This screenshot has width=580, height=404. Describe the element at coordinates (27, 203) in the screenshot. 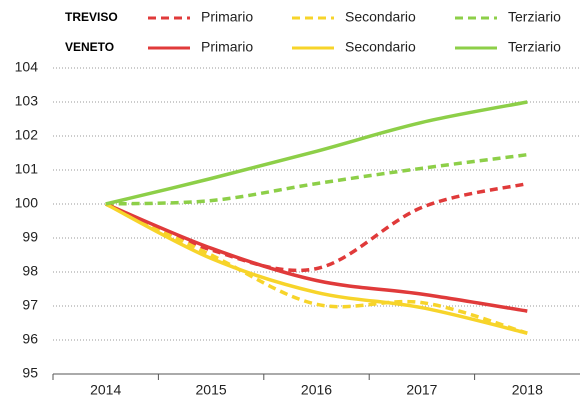

I see `y-tick-label: 100` at that location.